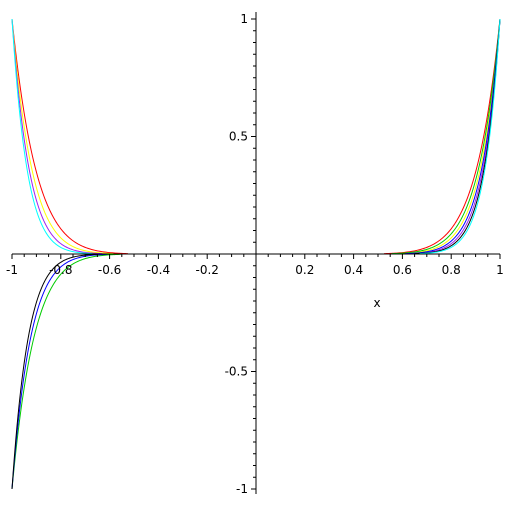  I want to click on x-tick-label: 0.6, so click(402, 270).